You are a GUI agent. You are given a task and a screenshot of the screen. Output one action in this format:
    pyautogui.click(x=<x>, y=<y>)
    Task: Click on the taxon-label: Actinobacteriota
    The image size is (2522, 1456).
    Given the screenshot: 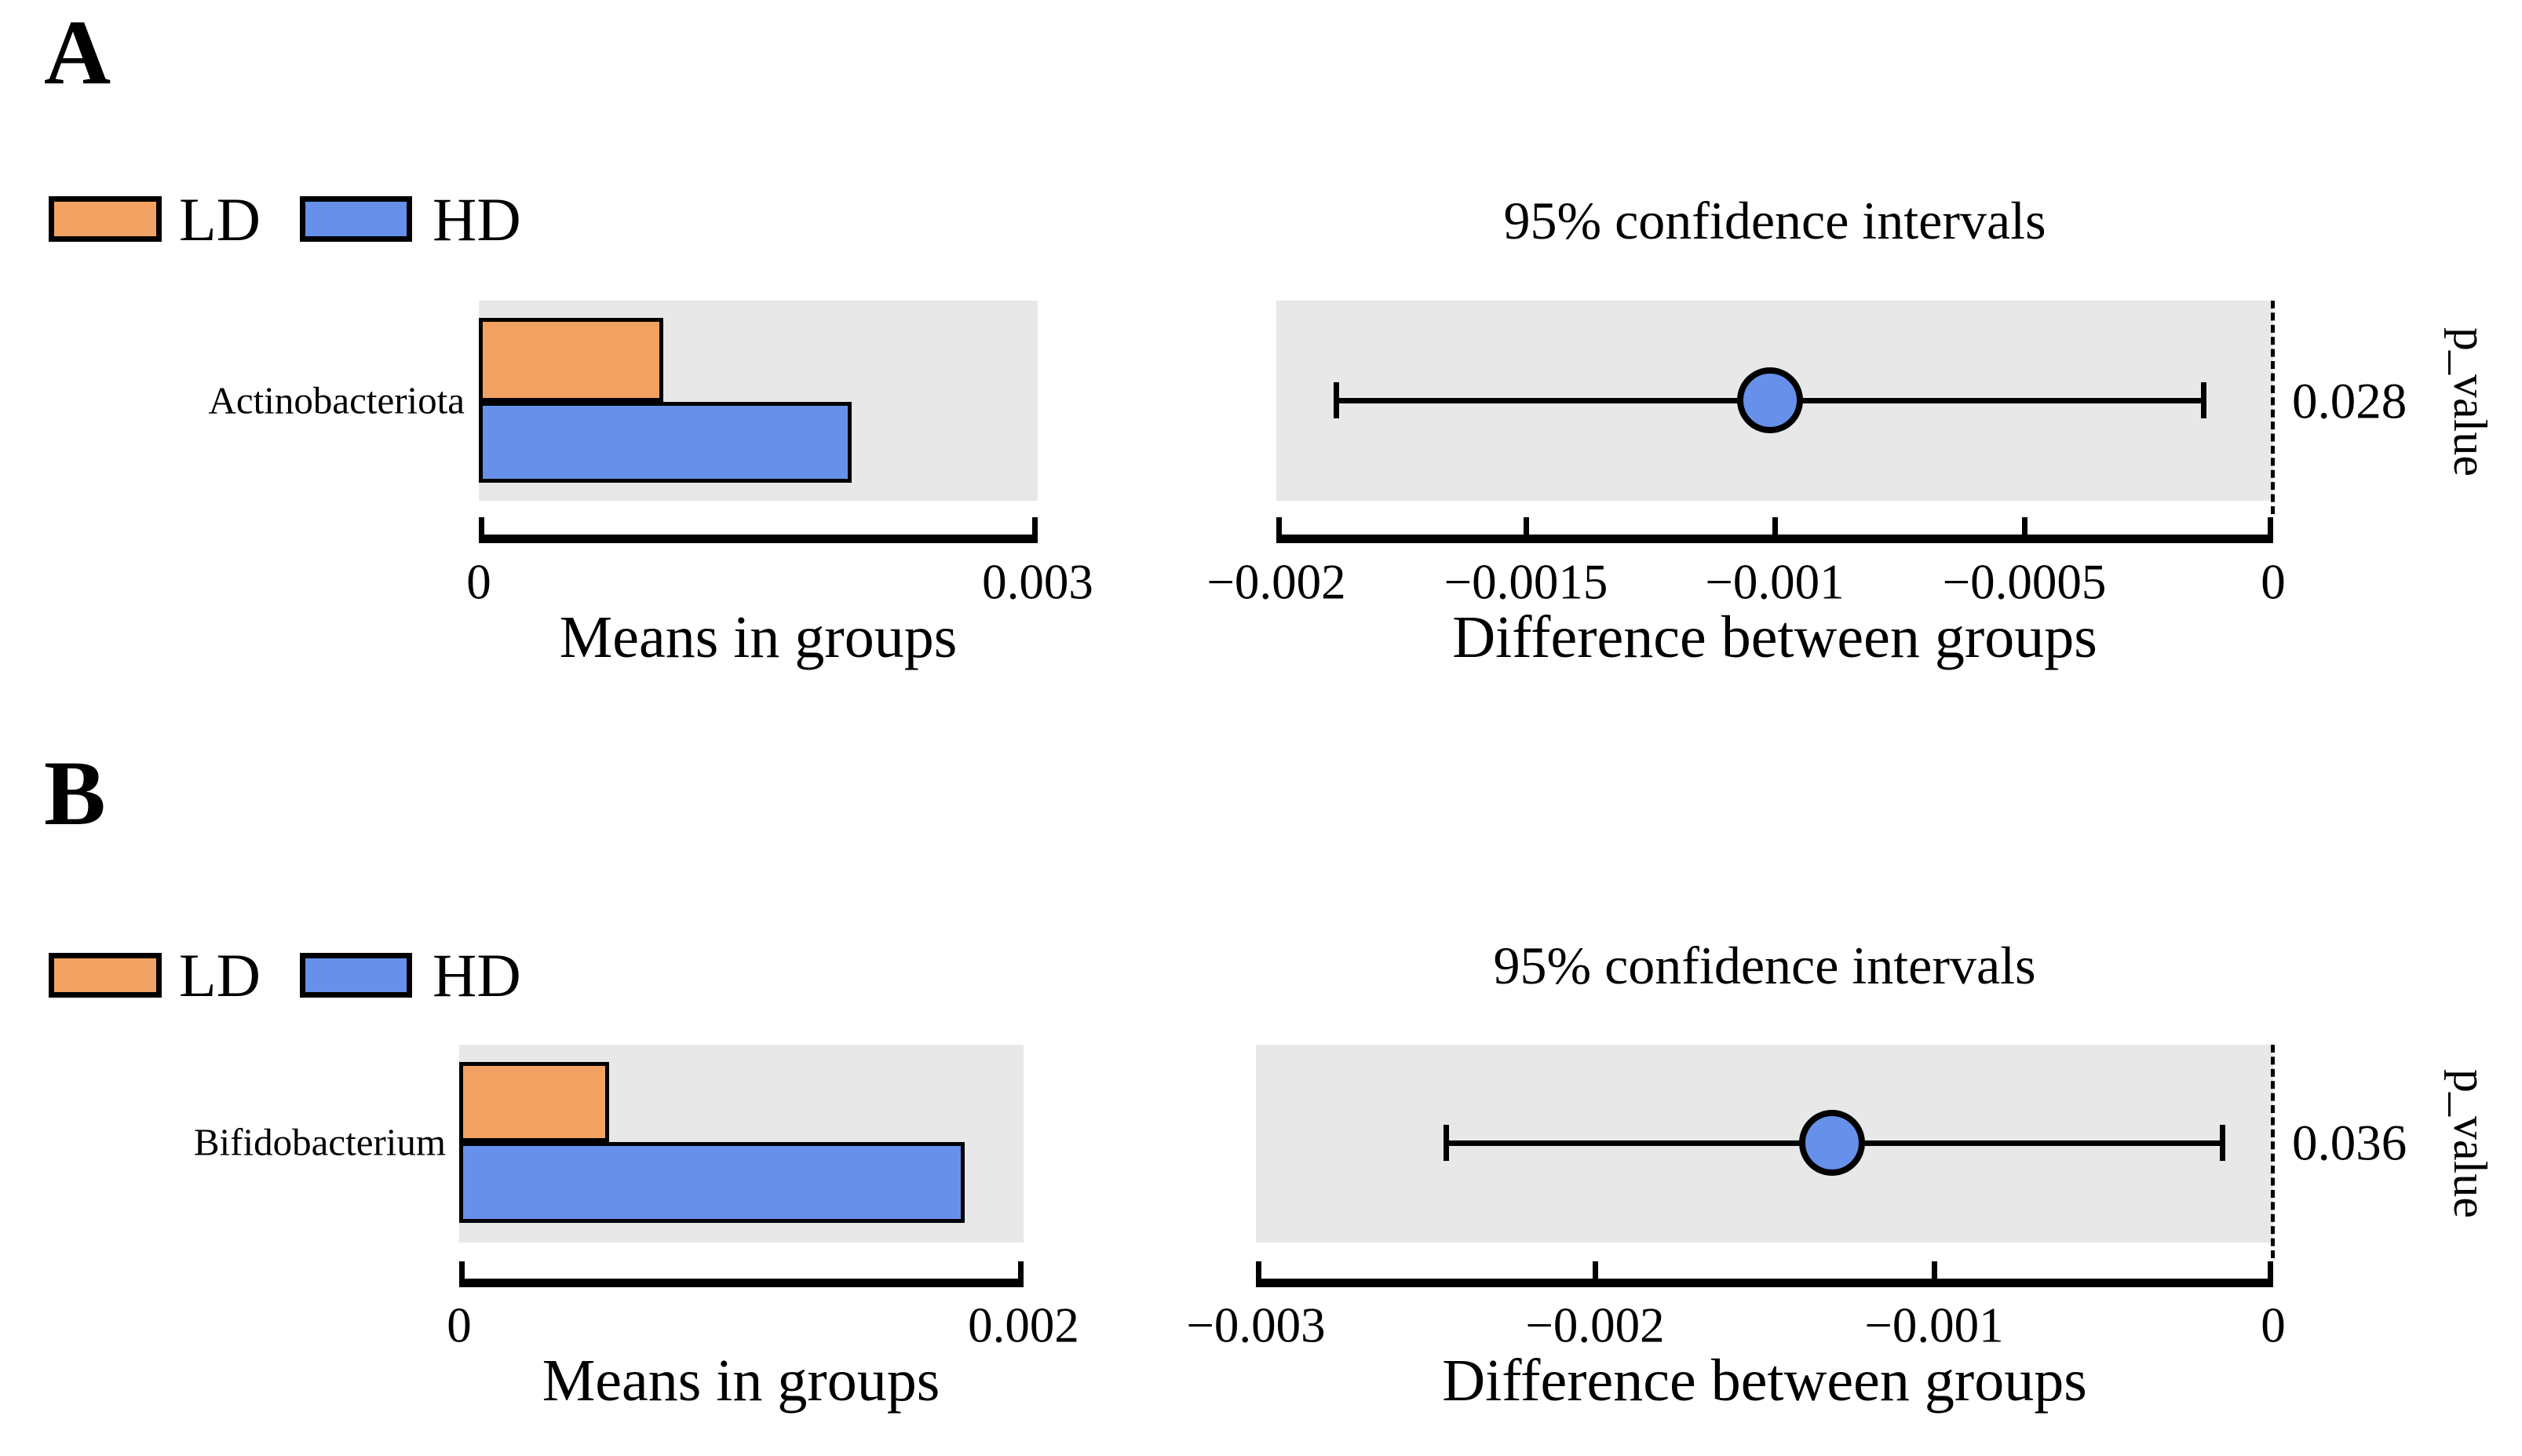 What is the action you would take?
    pyautogui.click(x=336, y=400)
    